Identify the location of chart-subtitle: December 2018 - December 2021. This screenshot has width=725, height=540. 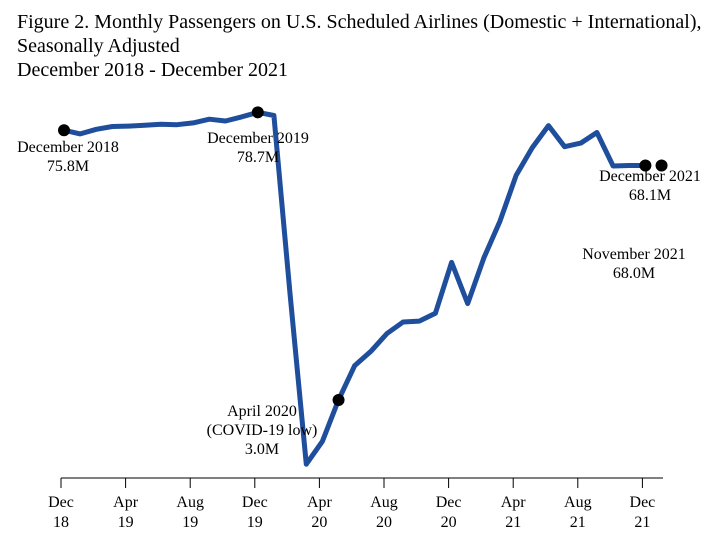
(152, 70).